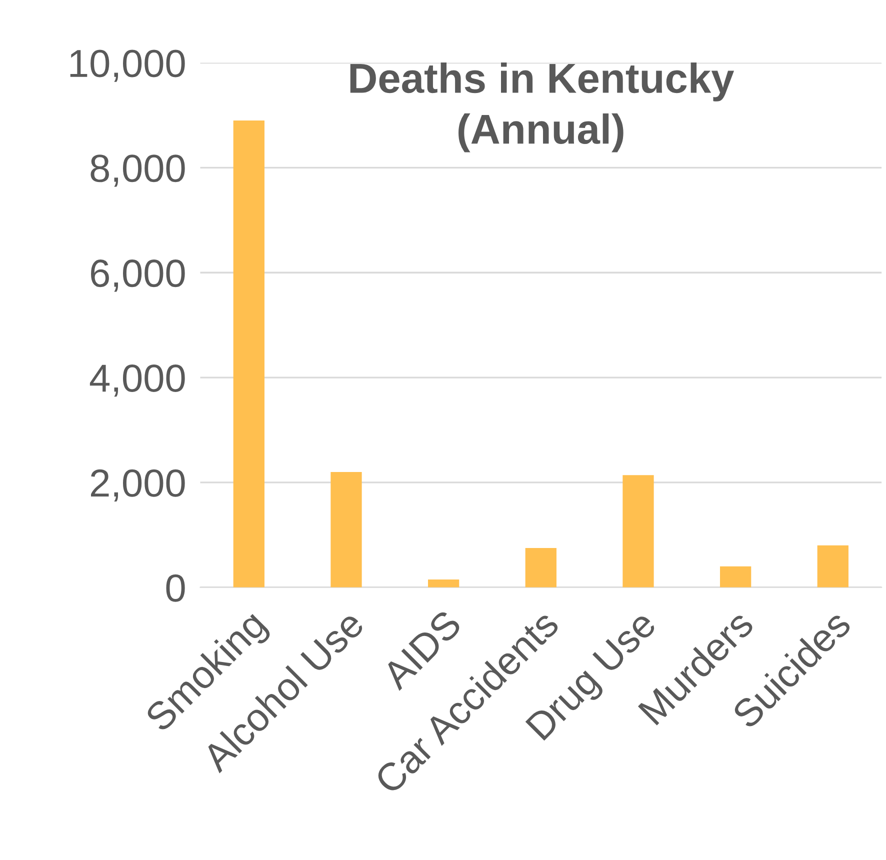 The width and height of the screenshot is (886, 860). I want to click on y-tick-label: 4,000, so click(137, 380).